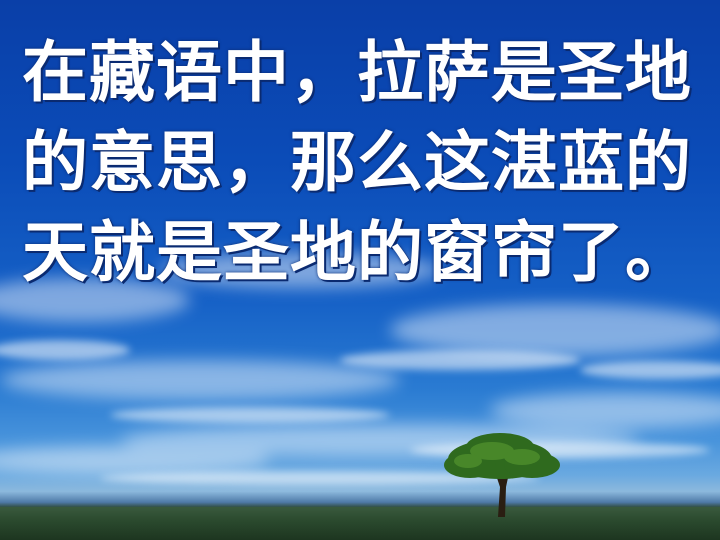  What do you see at coordinates (502, 475) in the screenshot?
I see `tree-icon` at bounding box center [502, 475].